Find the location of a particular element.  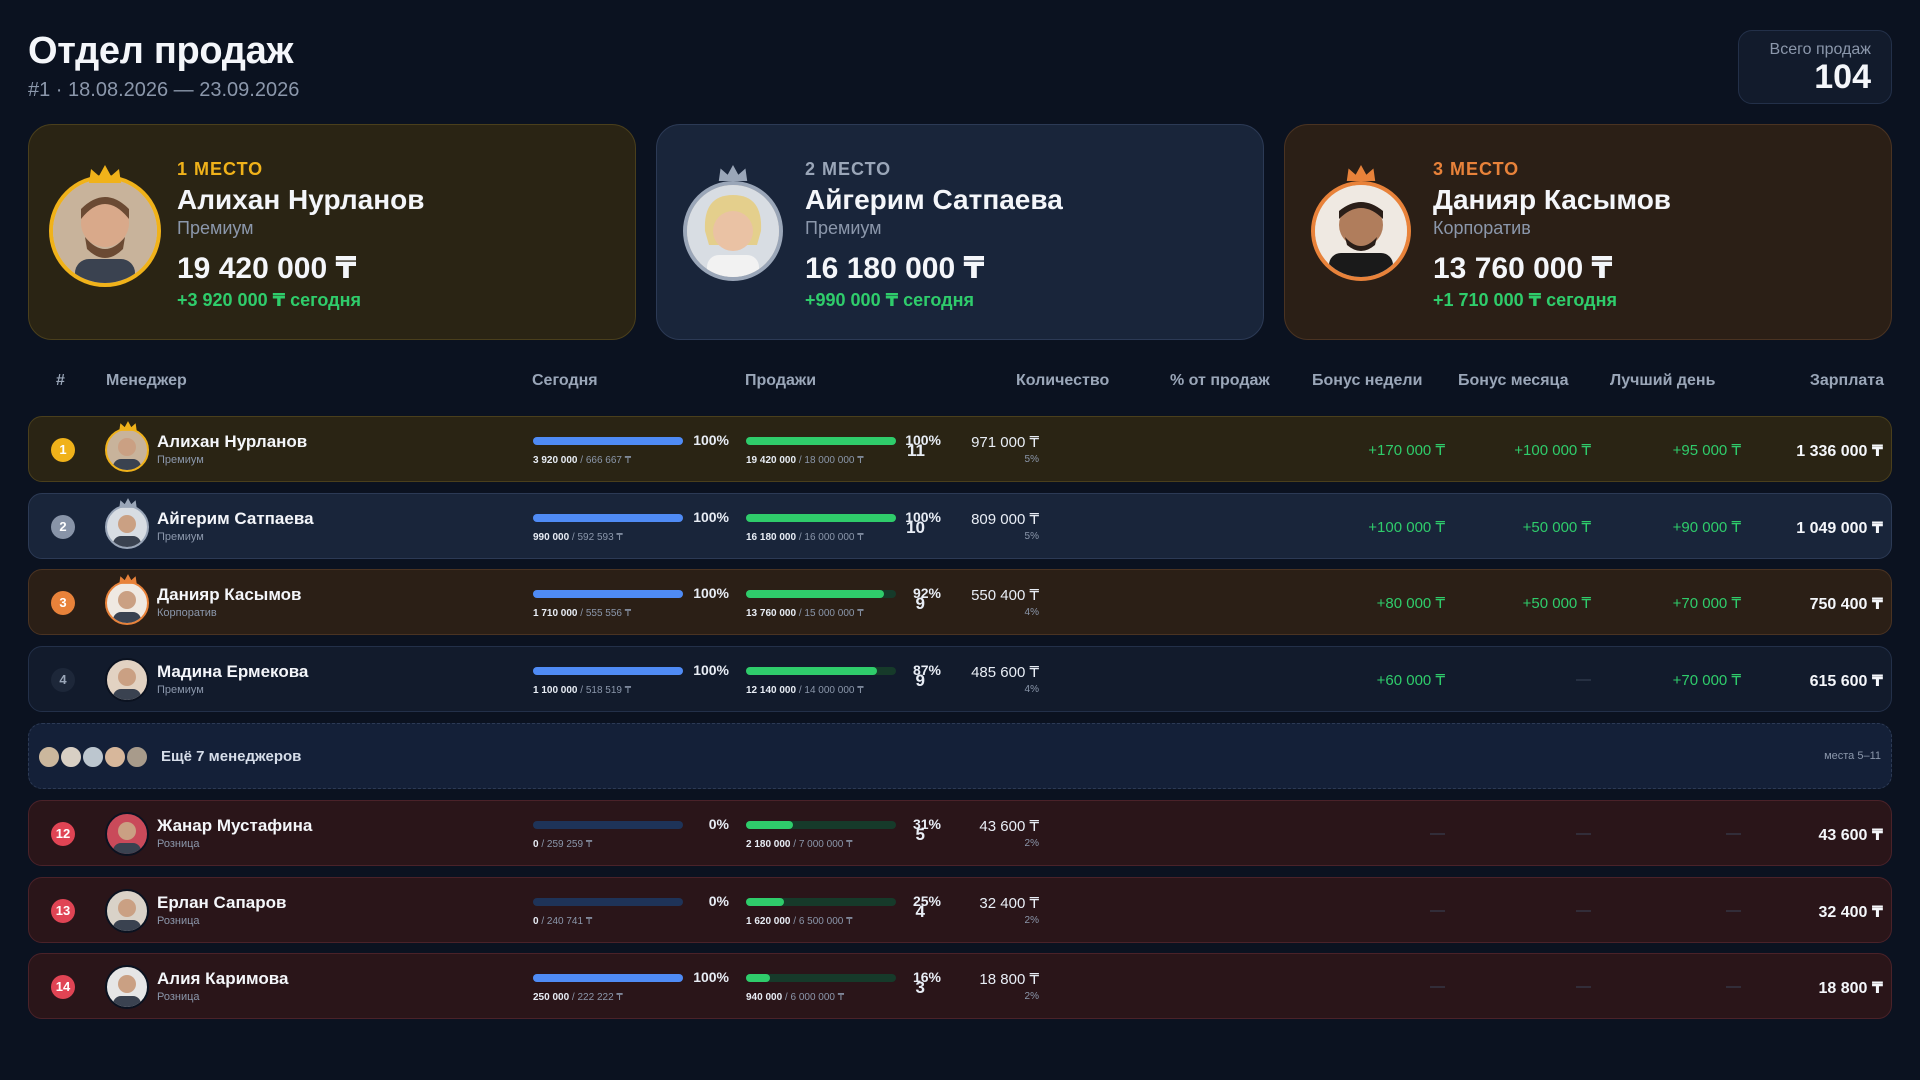

best-day: — is located at coordinates (1733, 986).